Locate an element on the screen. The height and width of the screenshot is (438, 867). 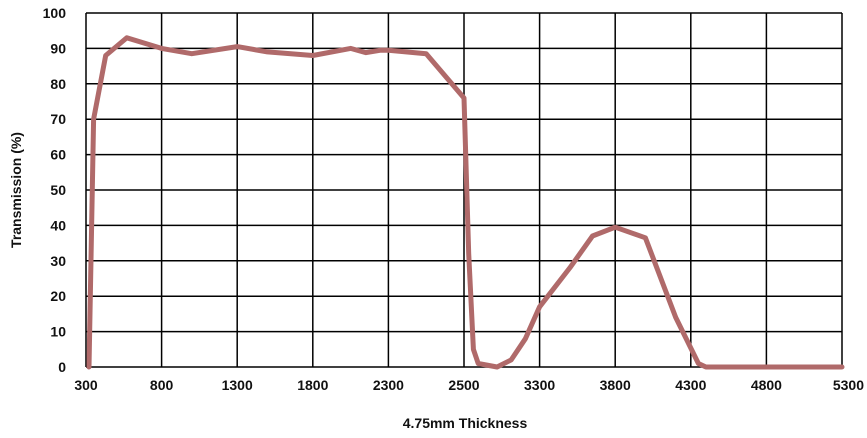
x-tick-label: 4300 is located at coordinates (690, 385).